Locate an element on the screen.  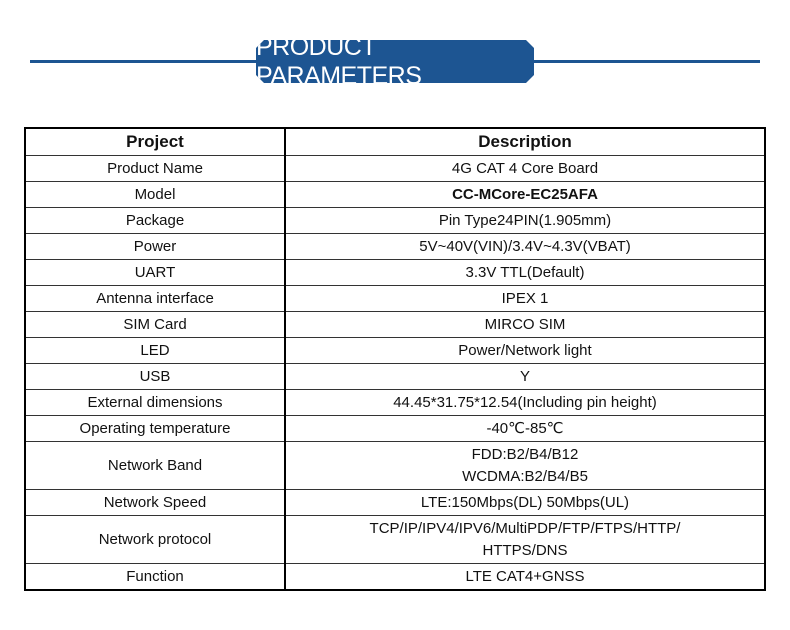
table-row: Function LTE CAT4+GNSS is located at coordinates (395, 577).